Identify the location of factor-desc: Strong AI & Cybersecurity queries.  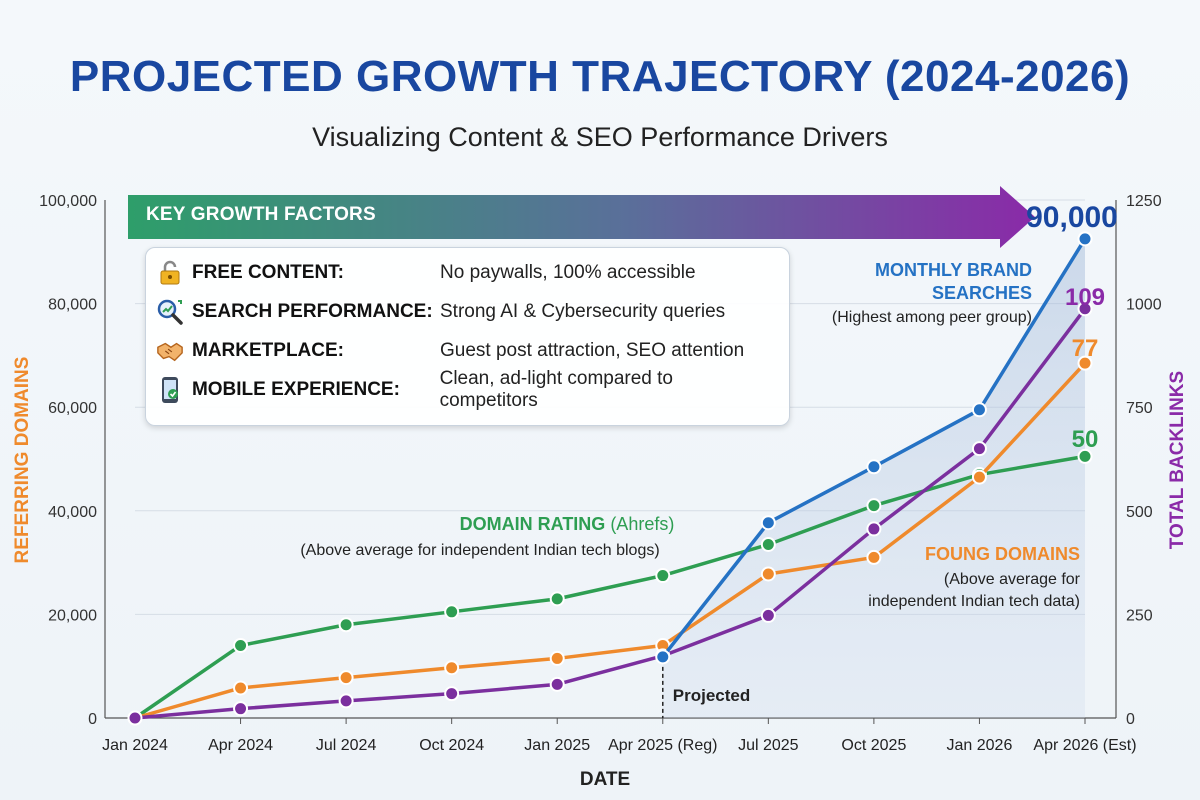
(583, 311).